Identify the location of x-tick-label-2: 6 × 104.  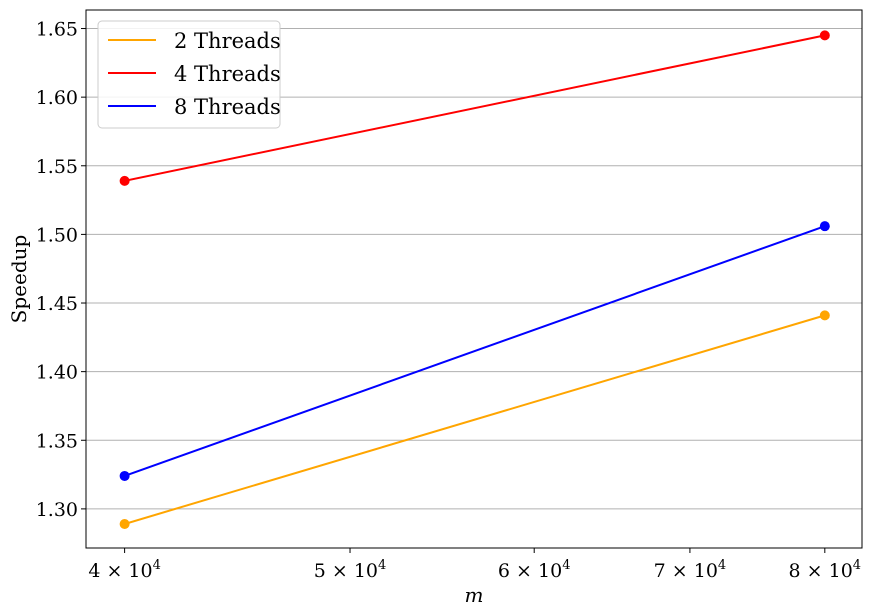
(534, 570).